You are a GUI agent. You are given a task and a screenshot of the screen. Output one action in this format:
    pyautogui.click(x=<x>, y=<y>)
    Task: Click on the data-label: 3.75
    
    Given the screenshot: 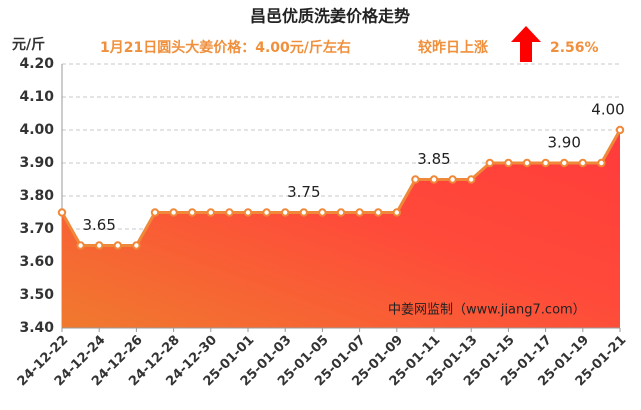 What is the action you would take?
    pyautogui.click(x=303, y=192)
    